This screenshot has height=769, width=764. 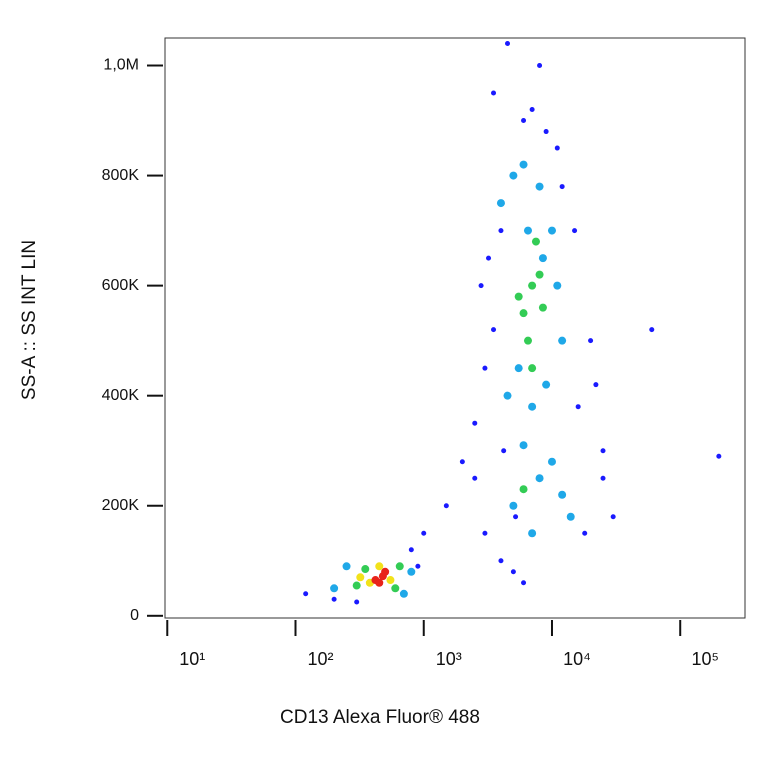 What do you see at coordinates (121, 175) in the screenshot?
I see `y-tick-label: 800K` at bounding box center [121, 175].